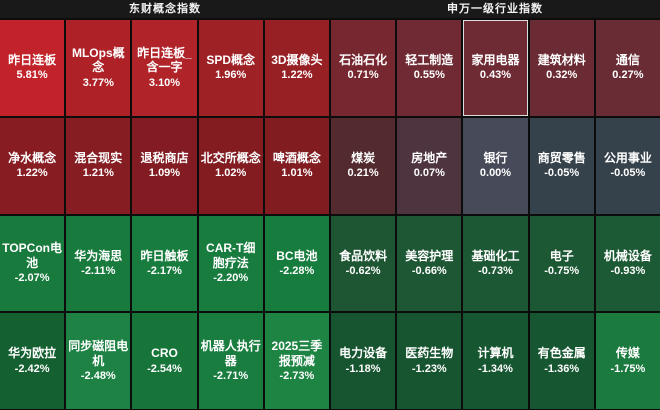  I want to click on cell-label: 传媒, so click(627, 353).